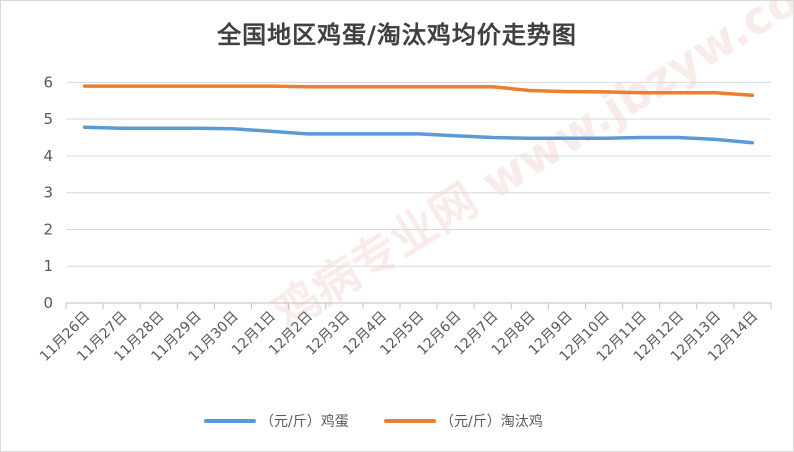  I want to click on legend-label-2: （元/斤）淘汰鸡, so click(491, 421).